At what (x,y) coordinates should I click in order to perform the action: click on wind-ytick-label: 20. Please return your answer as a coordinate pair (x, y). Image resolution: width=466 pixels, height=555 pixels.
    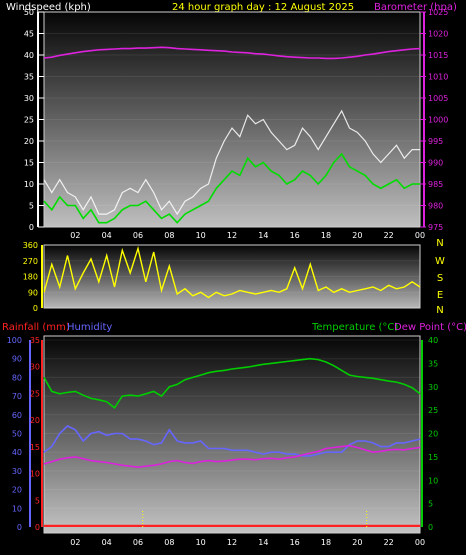
    Looking at the image, I should click on (29, 141).